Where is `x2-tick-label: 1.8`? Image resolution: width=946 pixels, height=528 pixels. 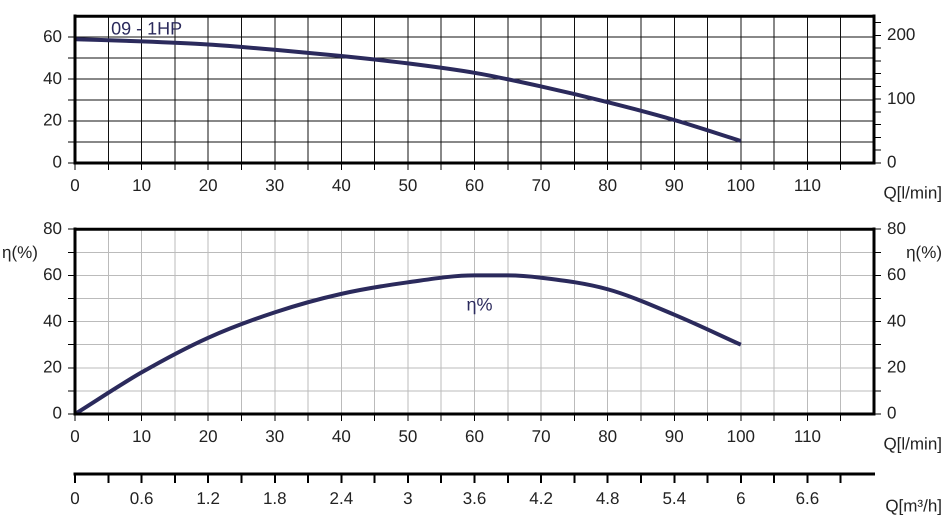
x2-tick-label: 1.8 is located at coordinates (274, 498).